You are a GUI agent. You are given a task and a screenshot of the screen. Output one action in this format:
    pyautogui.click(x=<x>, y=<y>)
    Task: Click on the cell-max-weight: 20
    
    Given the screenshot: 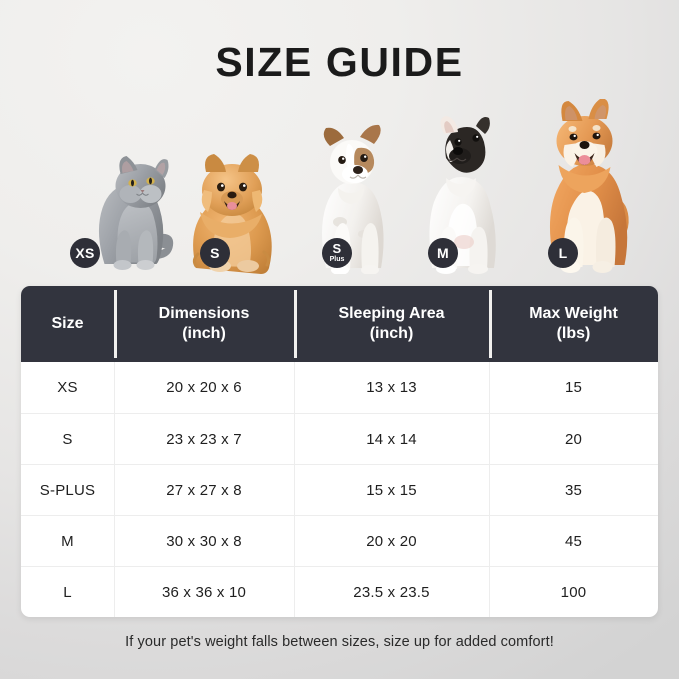 What is the action you would take?
    pyautogui.click(x=573, y=439)
    